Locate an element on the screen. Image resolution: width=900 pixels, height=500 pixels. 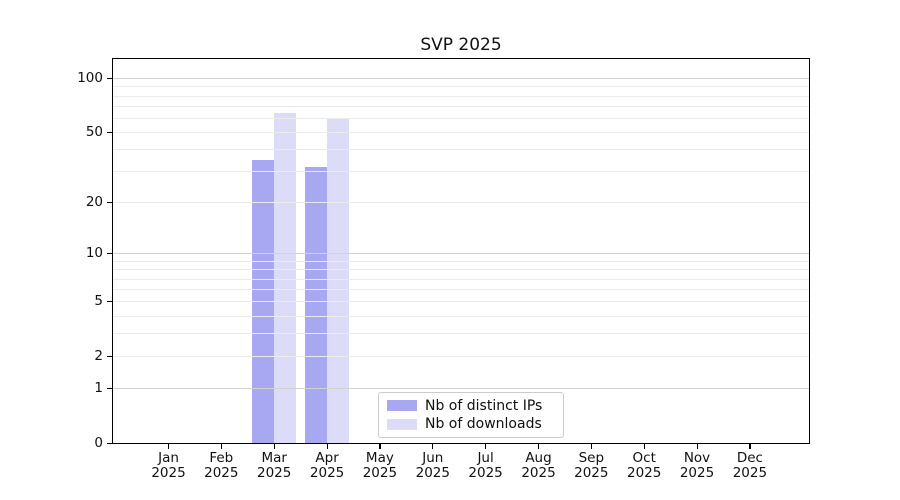
y-tick-label: 50 is located at coordinates (94, 132).